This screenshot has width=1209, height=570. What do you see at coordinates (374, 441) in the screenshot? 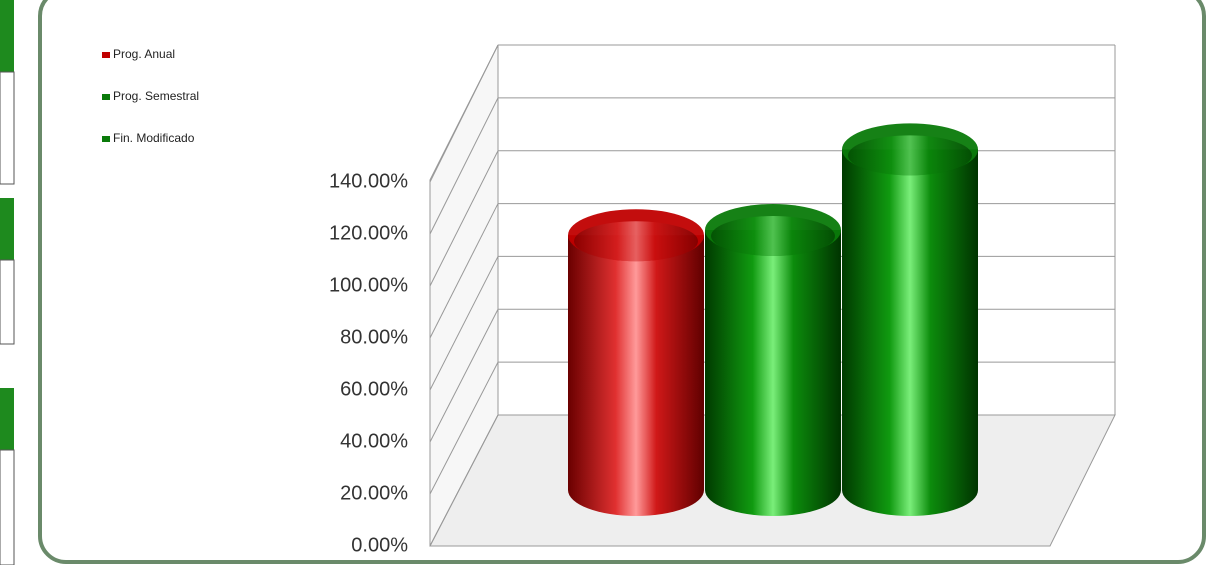
I see `y-tick-label: 40.00%` at bounding box center [374, 441].